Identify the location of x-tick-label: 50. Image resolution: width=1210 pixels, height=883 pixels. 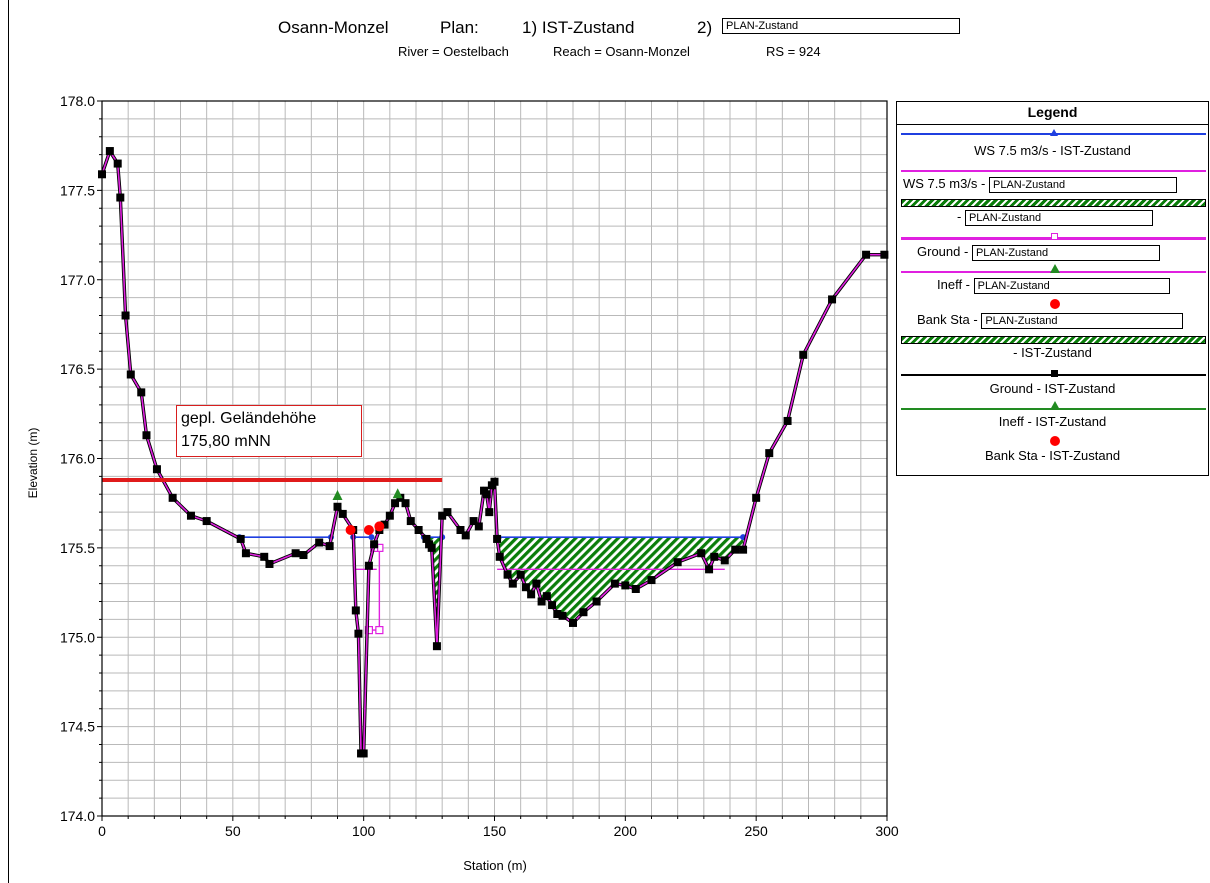
(233, 831).